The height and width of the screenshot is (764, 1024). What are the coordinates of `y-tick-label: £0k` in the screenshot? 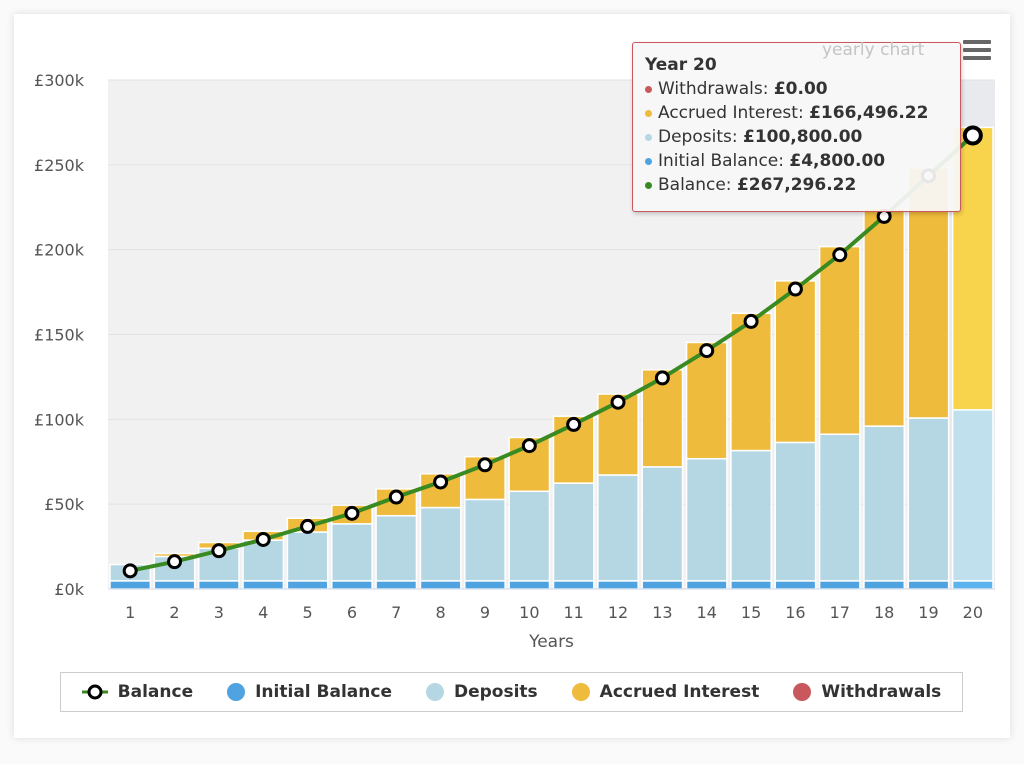 It's located at (69, 589).